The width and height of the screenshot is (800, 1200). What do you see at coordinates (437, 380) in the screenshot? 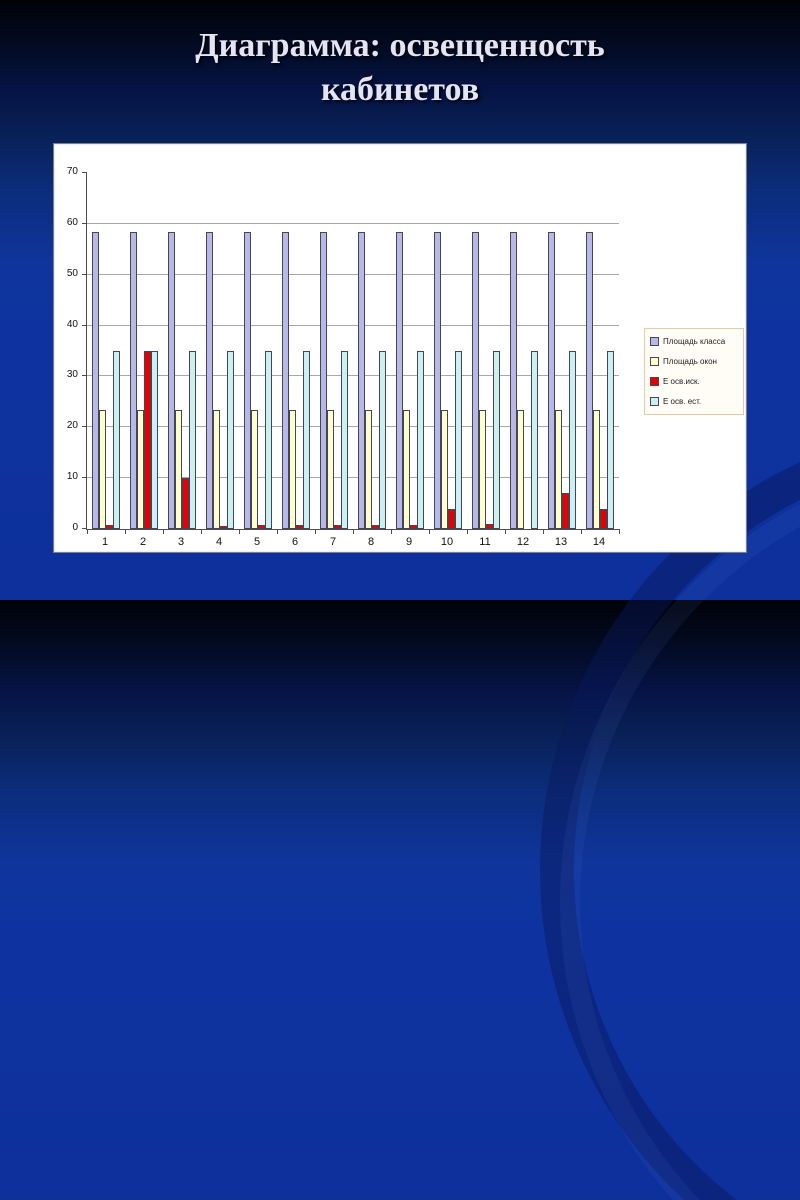
I see `bar-Площадь класса-10` at bounding box center [437, 380].